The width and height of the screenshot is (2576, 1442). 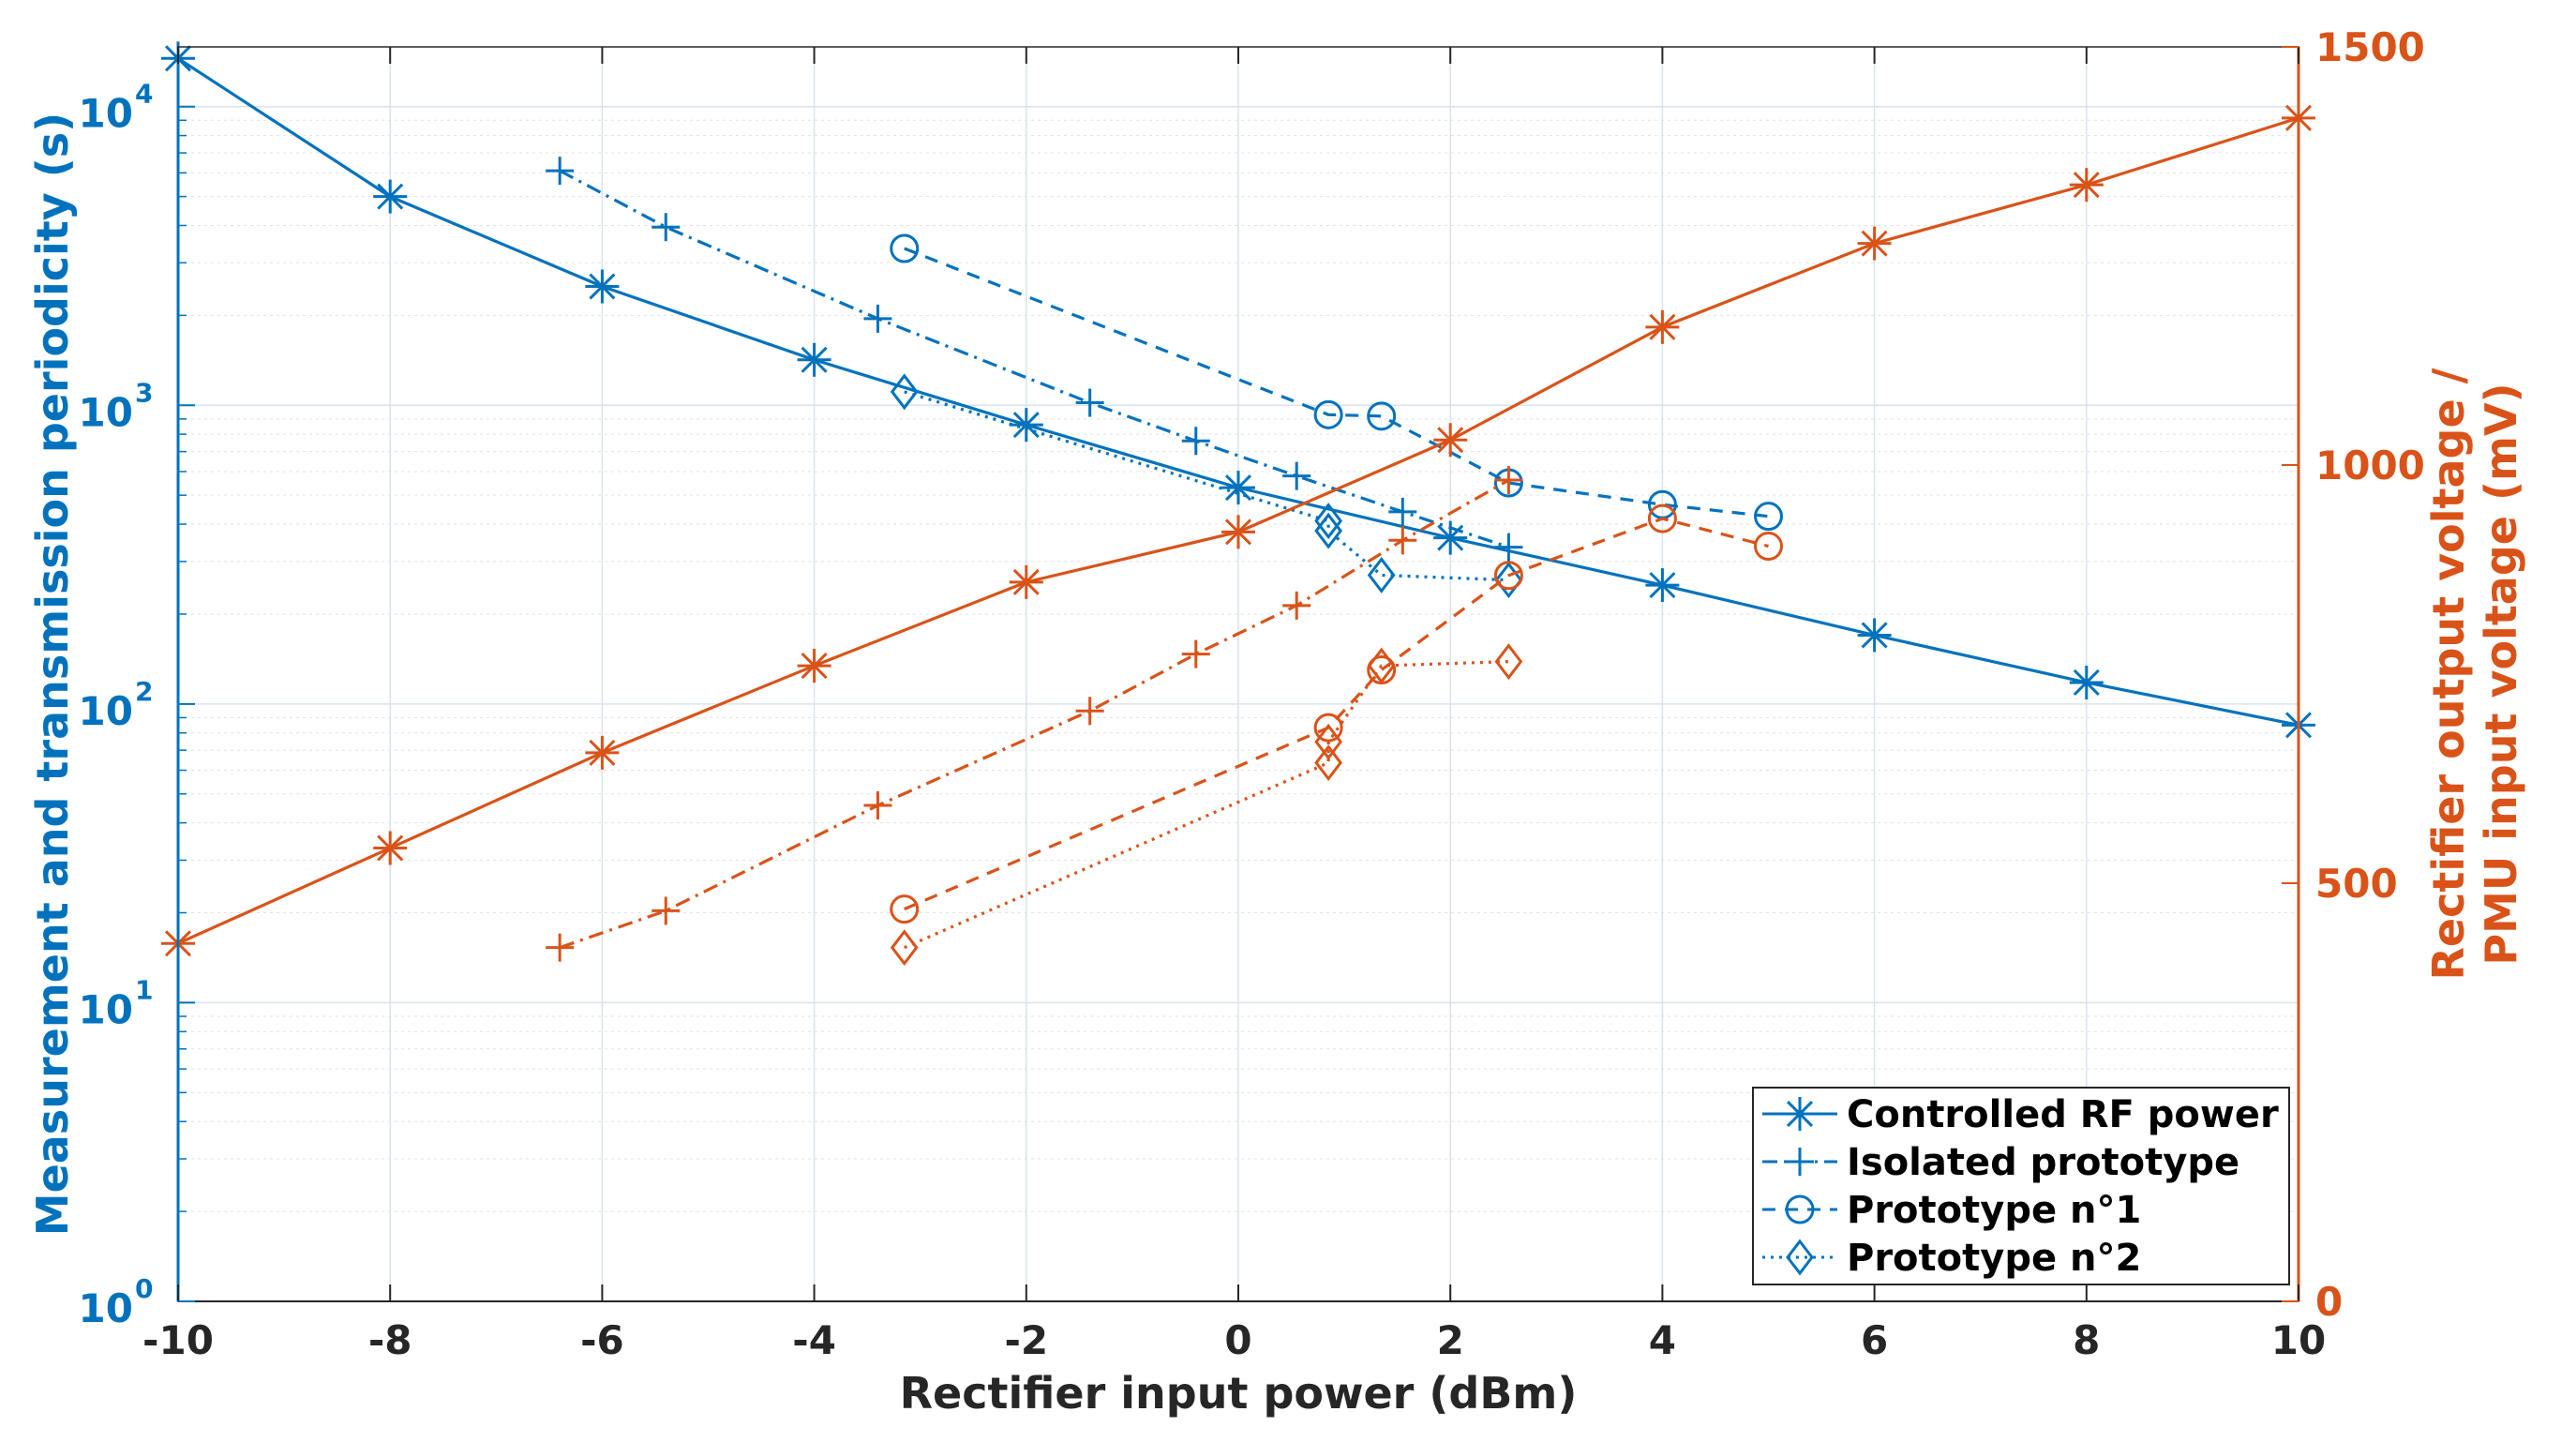 What do you see at coordinates (2043, 1162) in the screenshot?
I see `legend-label: Isolated prototype` at bounding box center [2043, 1162].